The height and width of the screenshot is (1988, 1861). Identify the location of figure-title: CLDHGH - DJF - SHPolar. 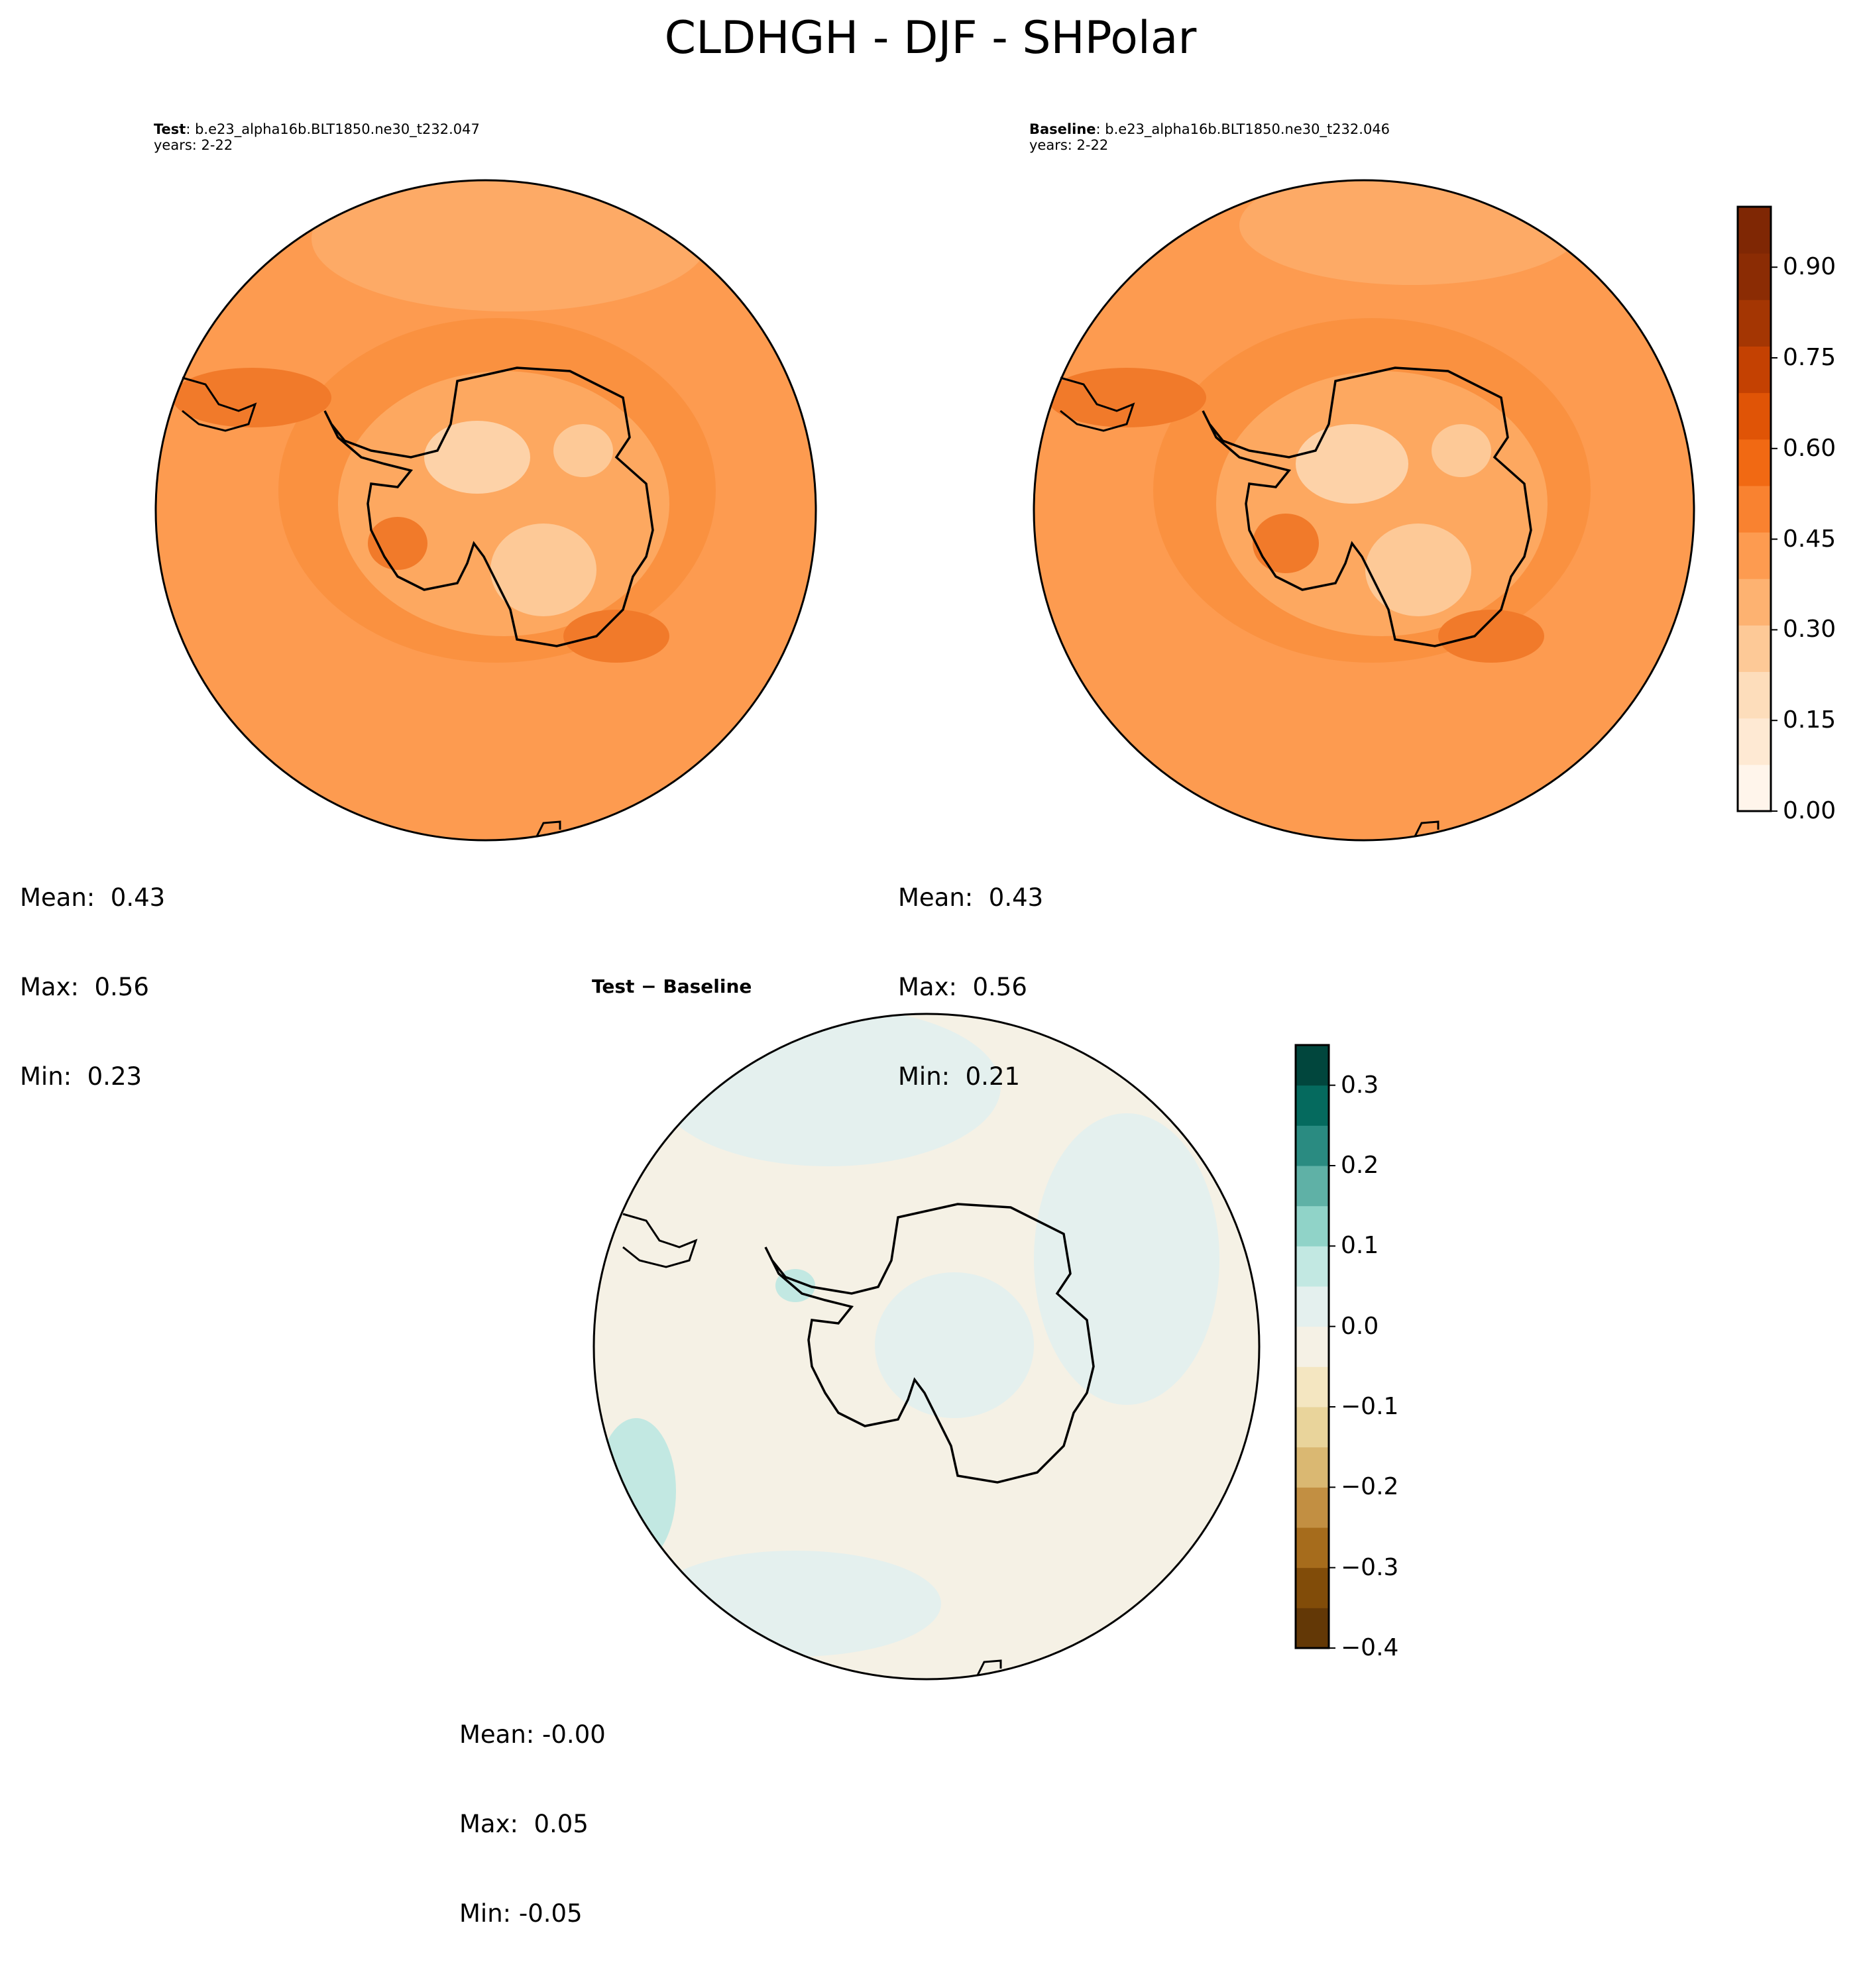
(930, 38).